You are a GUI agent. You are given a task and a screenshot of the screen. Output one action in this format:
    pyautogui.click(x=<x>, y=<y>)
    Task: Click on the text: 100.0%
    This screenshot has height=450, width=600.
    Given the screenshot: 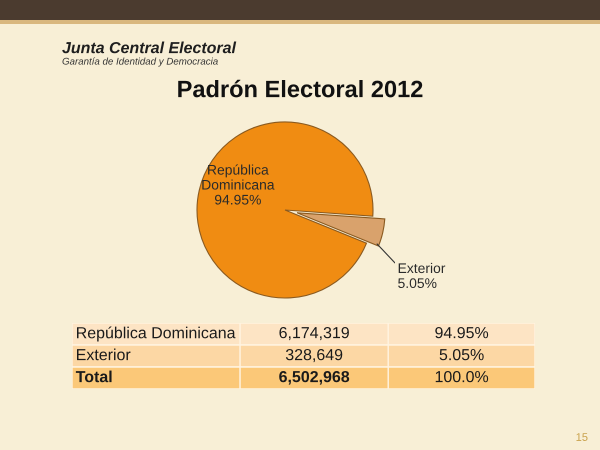 What is the action you would take?
    pyautogui.click(x=462, y=376)
    